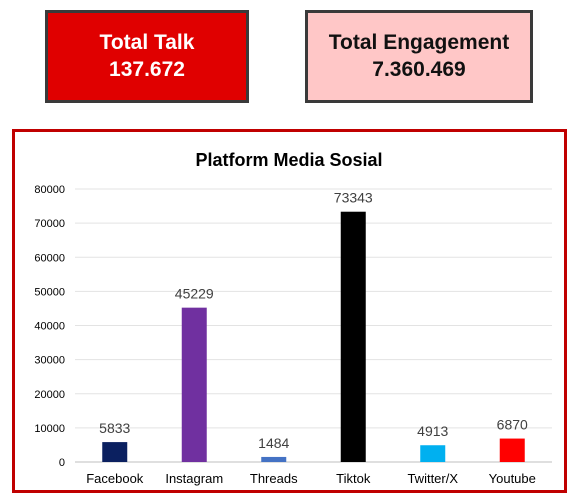  Describe the element at coordinates (512, 425) in the screenshot. I see `data-label: 6870` at that location.